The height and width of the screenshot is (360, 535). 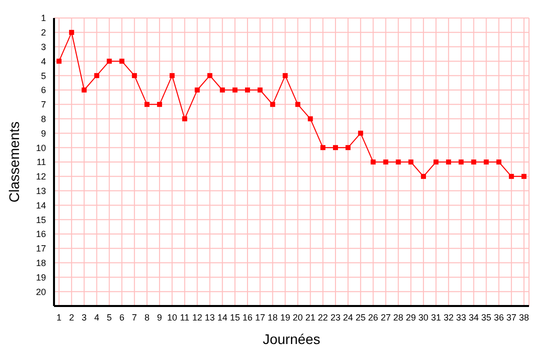 What do you see at coordinates (147, 317) in the screenshot?
I see `x-tick-label: 8` at bounding box center [147, 317].